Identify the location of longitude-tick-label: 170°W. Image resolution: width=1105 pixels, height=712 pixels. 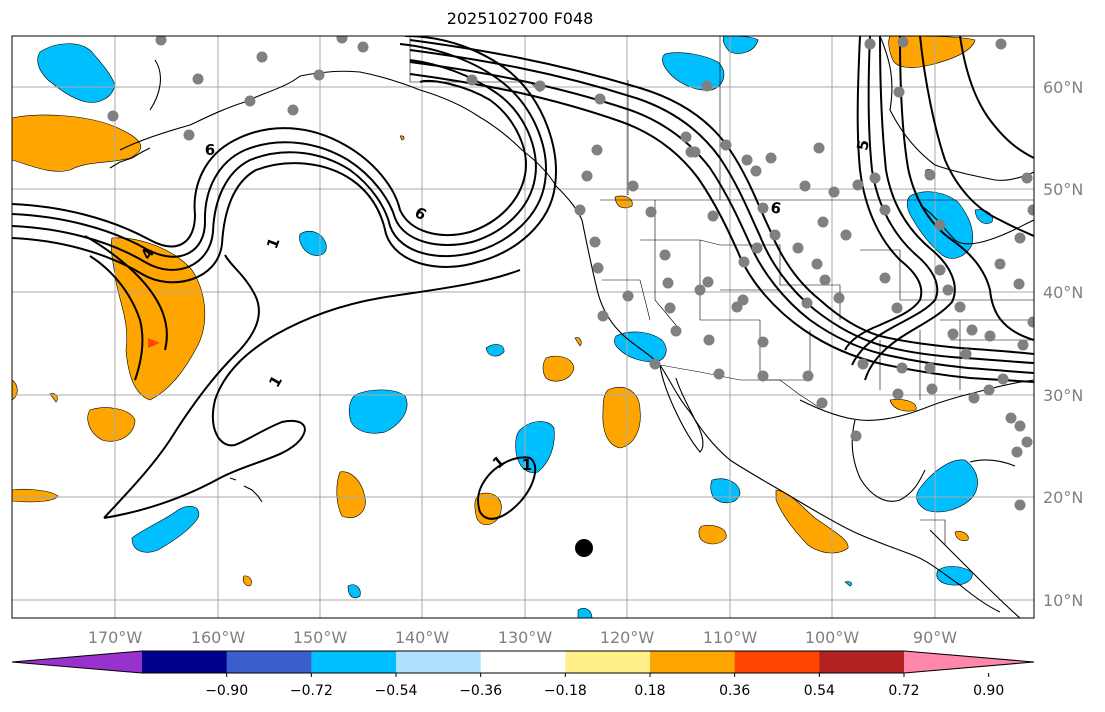
(115, 637).